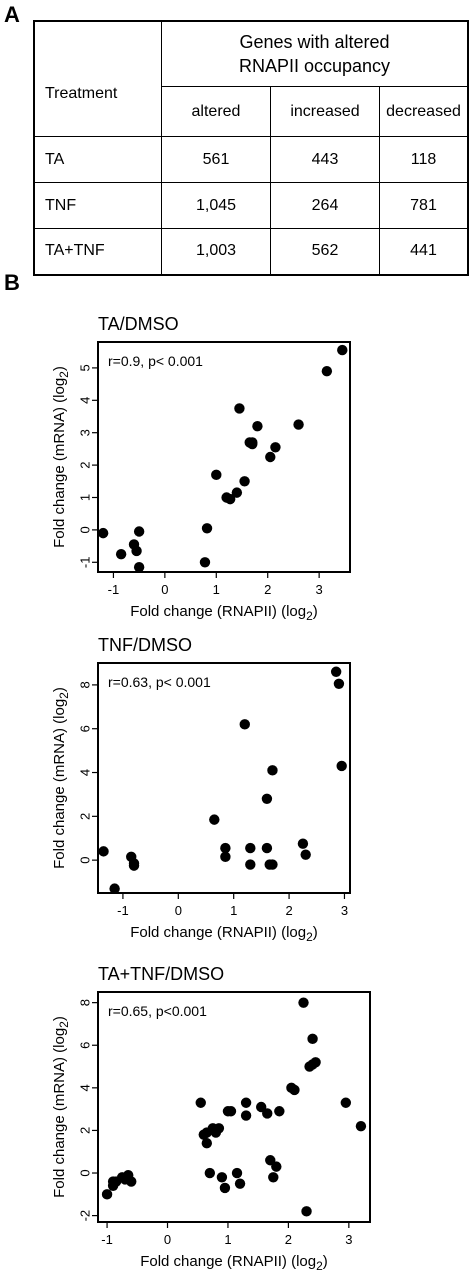 The height and width of the screenshot is (1280, 471). Describe the element at coordinates (12, 282) in the screenshot. I see `panel-b-letter: B` at that location.